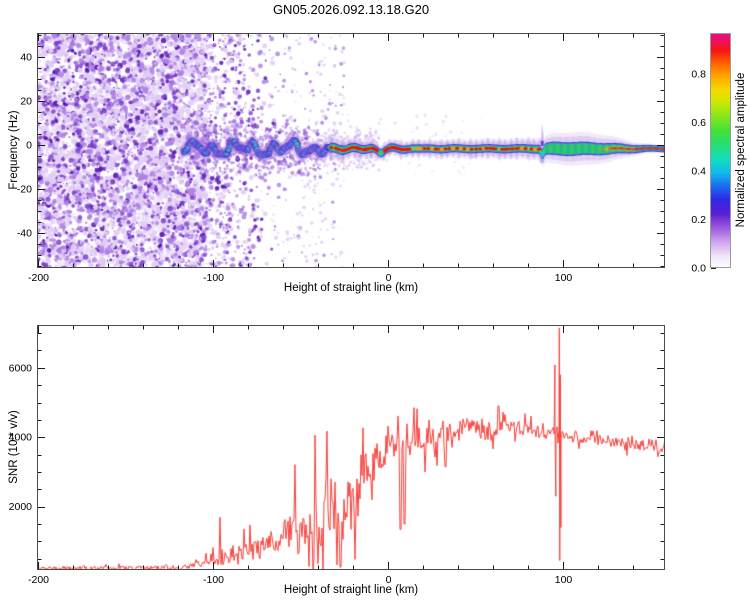  Describe the element at coordinates (24, 233) in the screenshot. I see `svg-text: -40` at that location.